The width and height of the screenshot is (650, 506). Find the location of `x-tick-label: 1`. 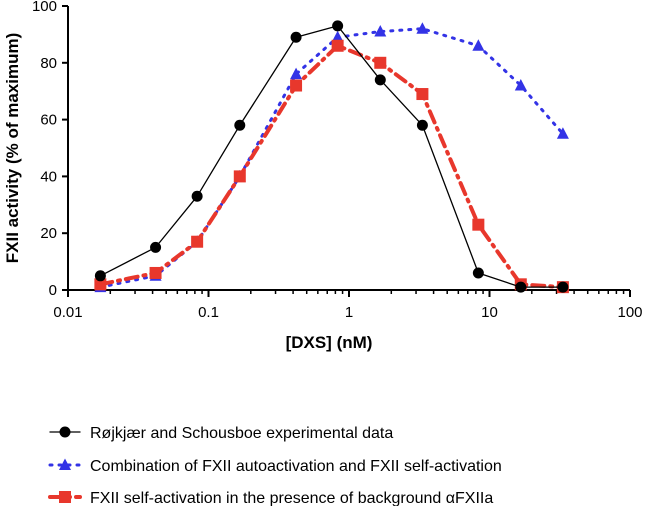

x-tick-label: 1 is located at coordinates (349, 312).